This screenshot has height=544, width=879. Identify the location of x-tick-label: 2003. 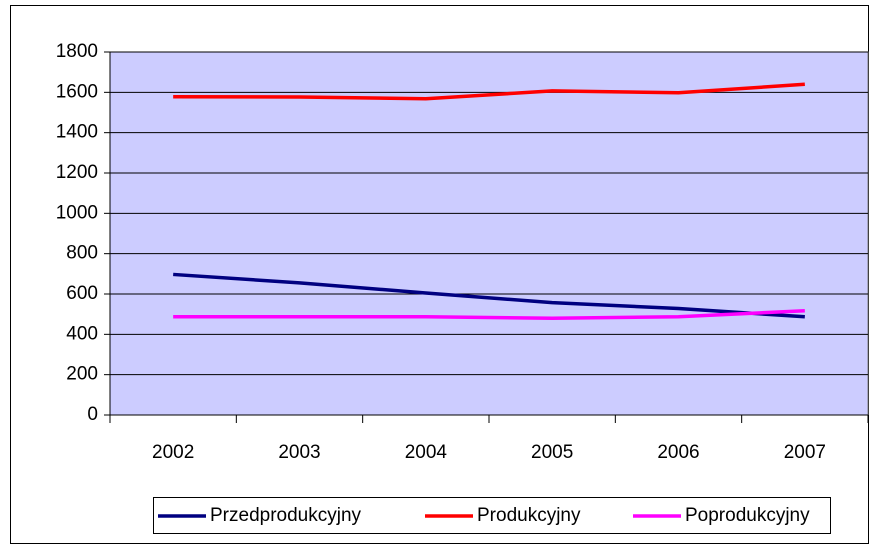
(299, 452).